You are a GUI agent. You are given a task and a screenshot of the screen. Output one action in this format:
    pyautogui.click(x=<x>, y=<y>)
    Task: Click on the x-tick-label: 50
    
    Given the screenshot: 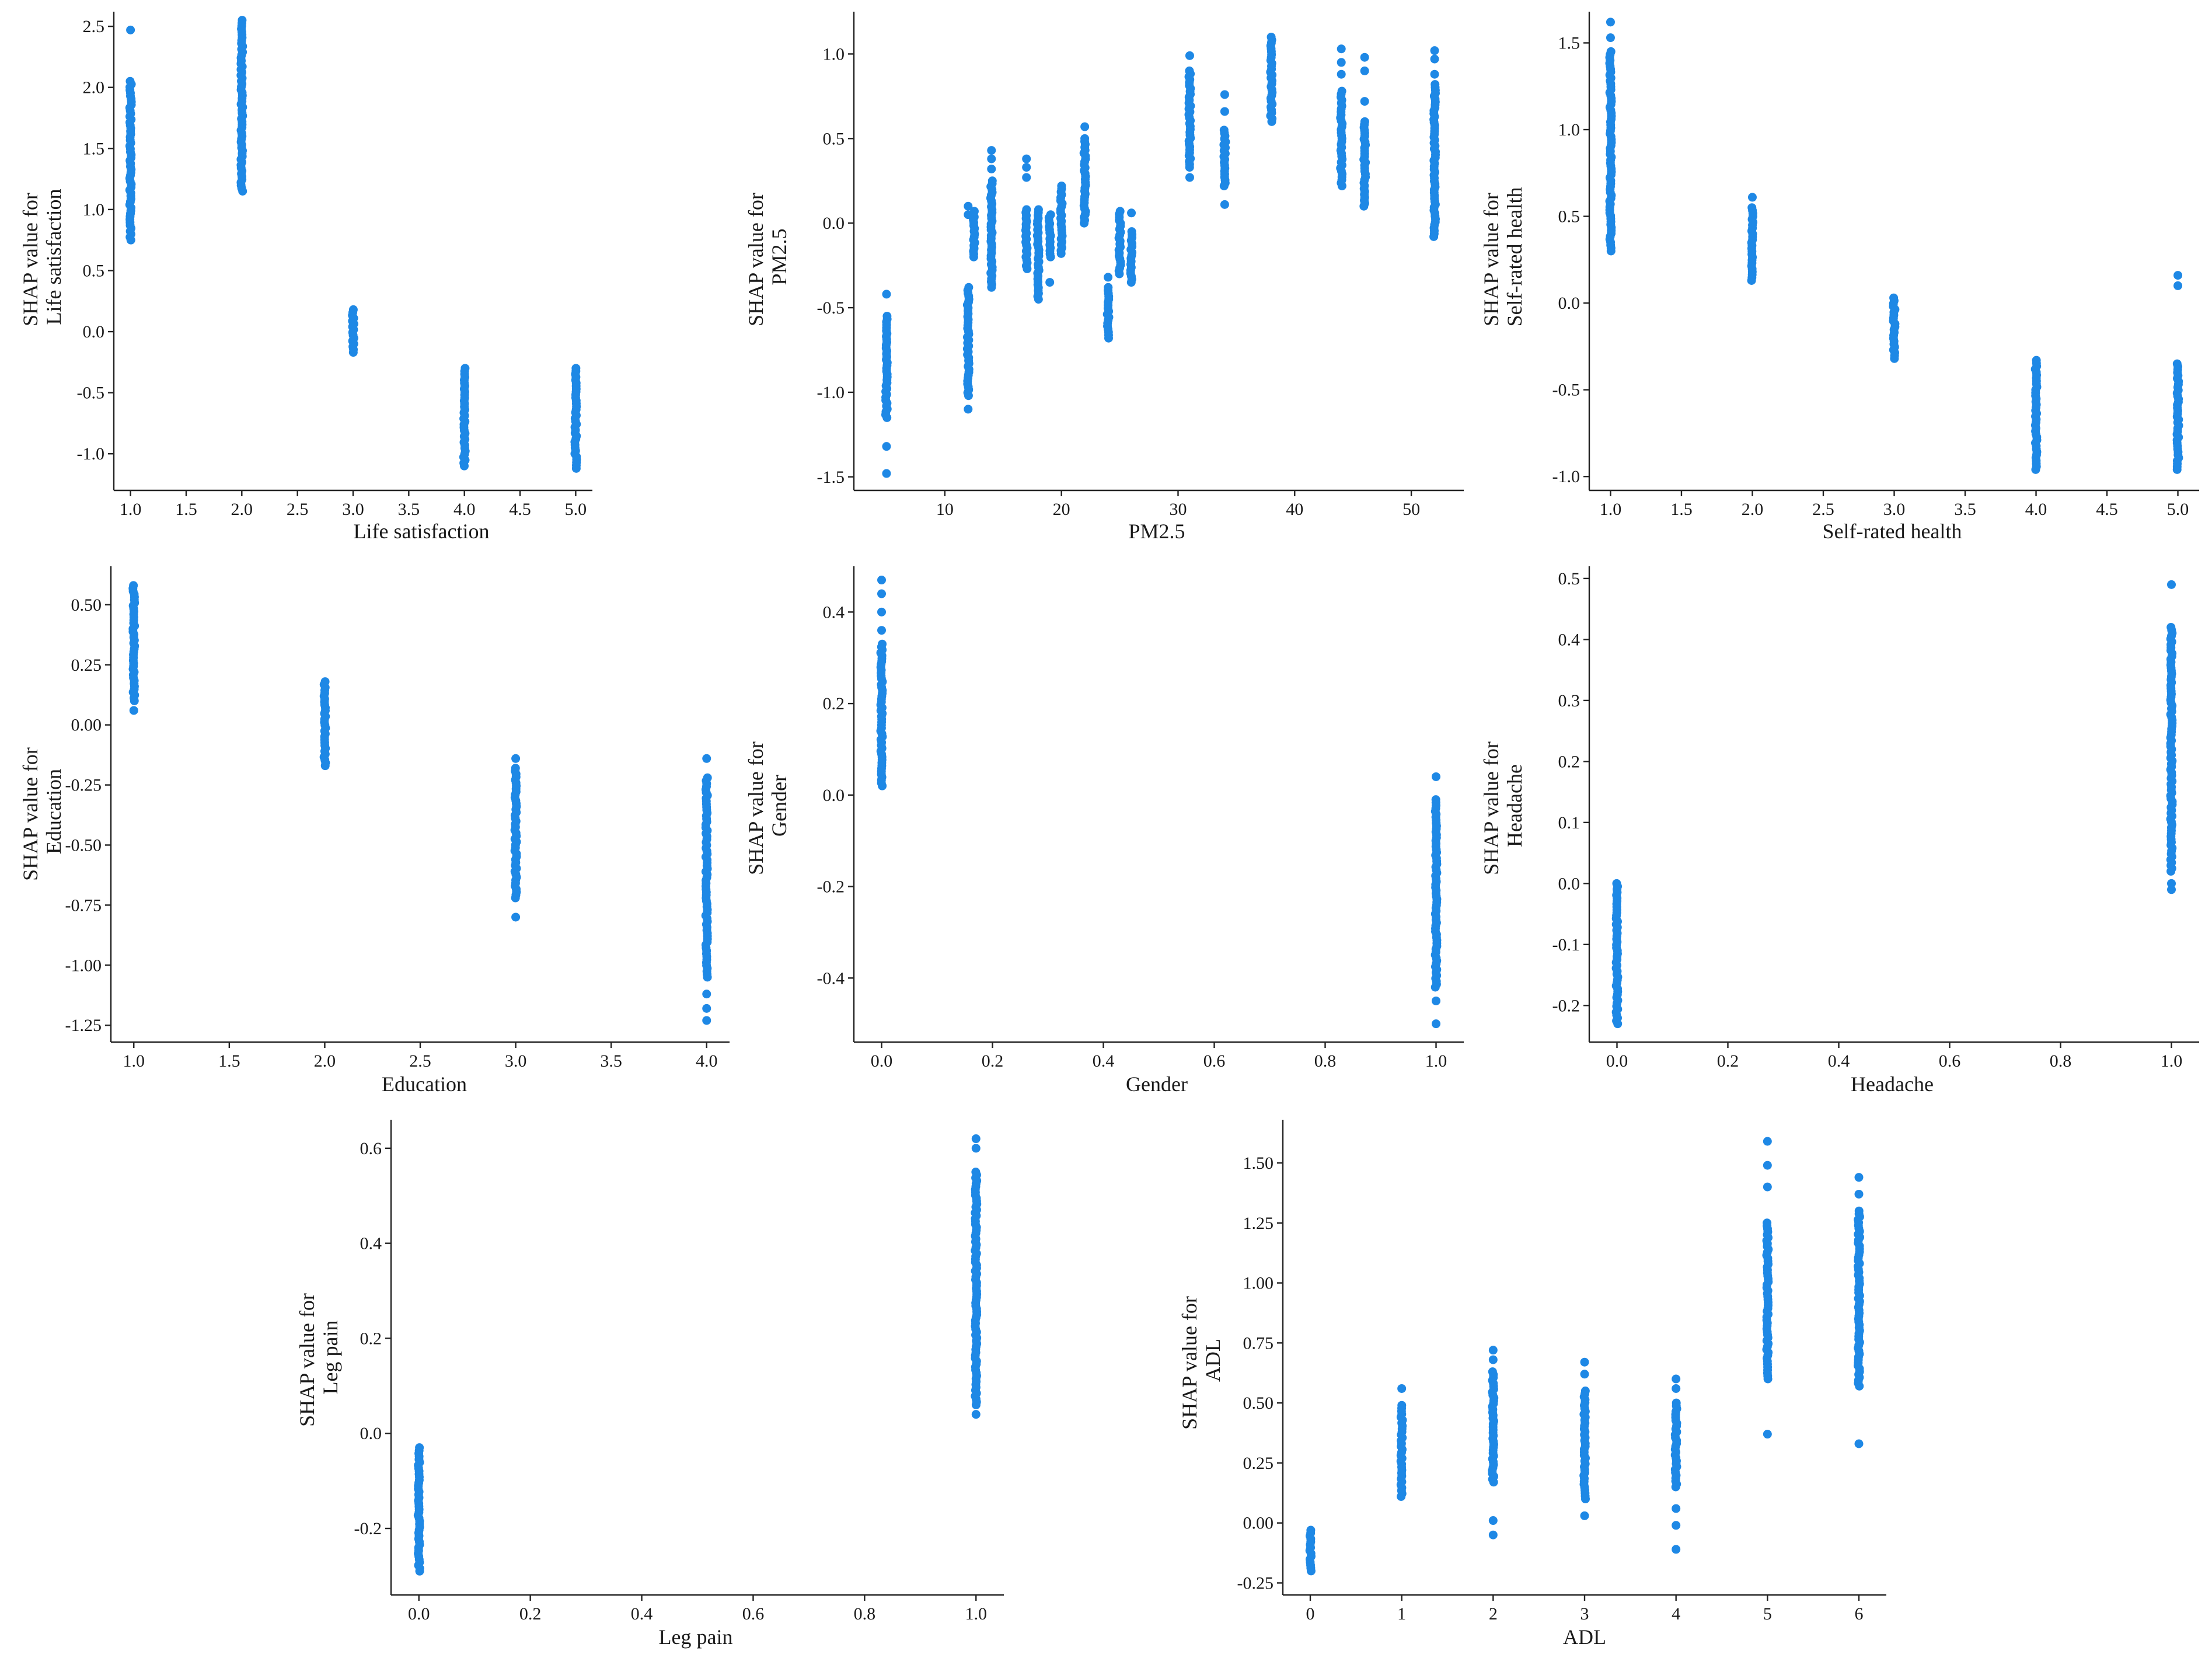 What is the action you would take?
    pyautogui.click(x=1411, y=509)
    